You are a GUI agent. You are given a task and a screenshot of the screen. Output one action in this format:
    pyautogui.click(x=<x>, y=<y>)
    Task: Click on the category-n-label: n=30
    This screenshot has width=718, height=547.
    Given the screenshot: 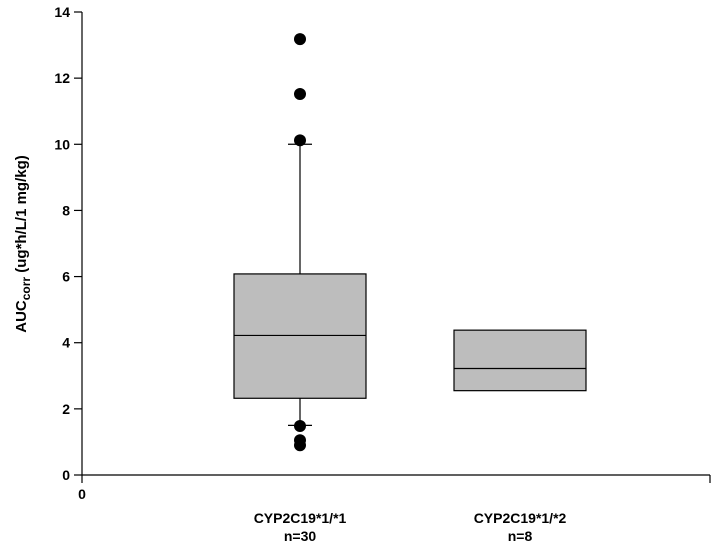 What is the action you would take?
    pyautogui.click(x=300, y=536)
    